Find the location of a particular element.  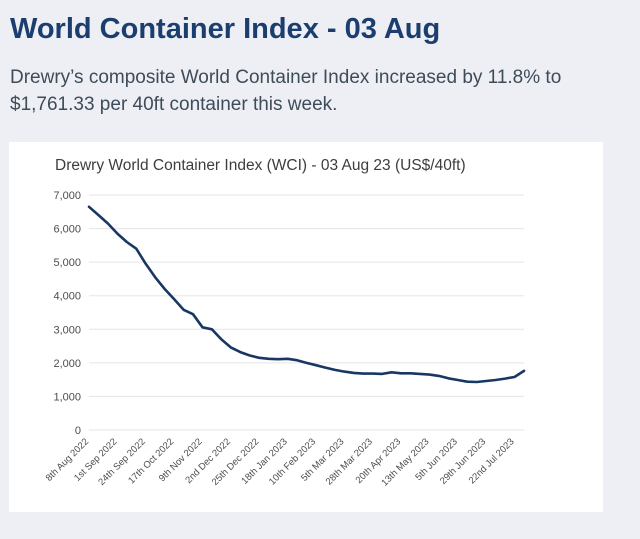

y-axis-tick-label: 6,000 is located at coordinates (67, 229).